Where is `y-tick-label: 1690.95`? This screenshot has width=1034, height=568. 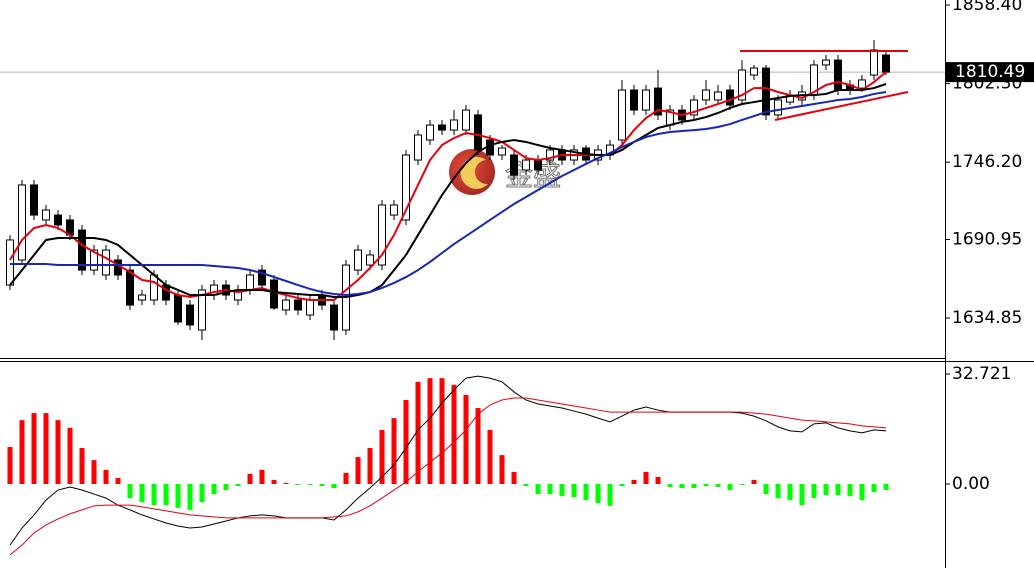
y-tick-label: 1690.95 is located at coordinates (987, 239).